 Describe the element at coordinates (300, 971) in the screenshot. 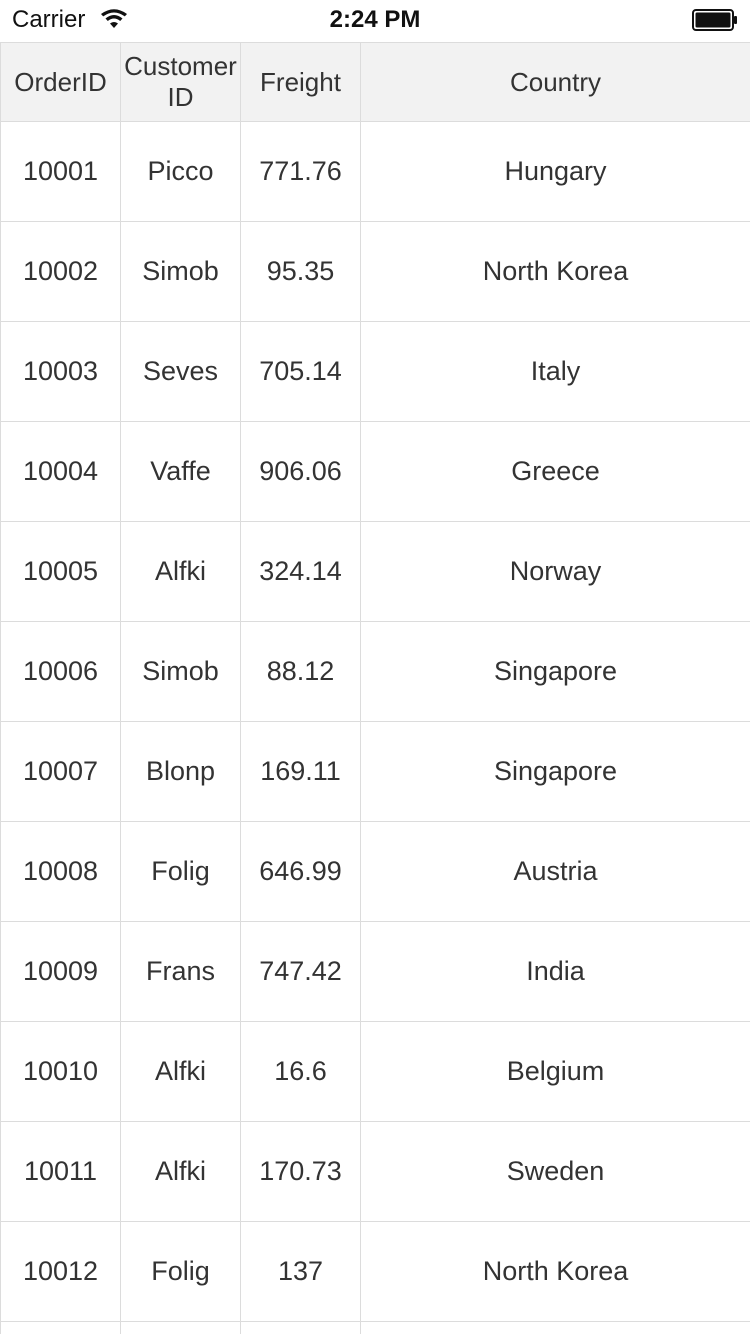

I see `cell-freight: 747.42` at that location.